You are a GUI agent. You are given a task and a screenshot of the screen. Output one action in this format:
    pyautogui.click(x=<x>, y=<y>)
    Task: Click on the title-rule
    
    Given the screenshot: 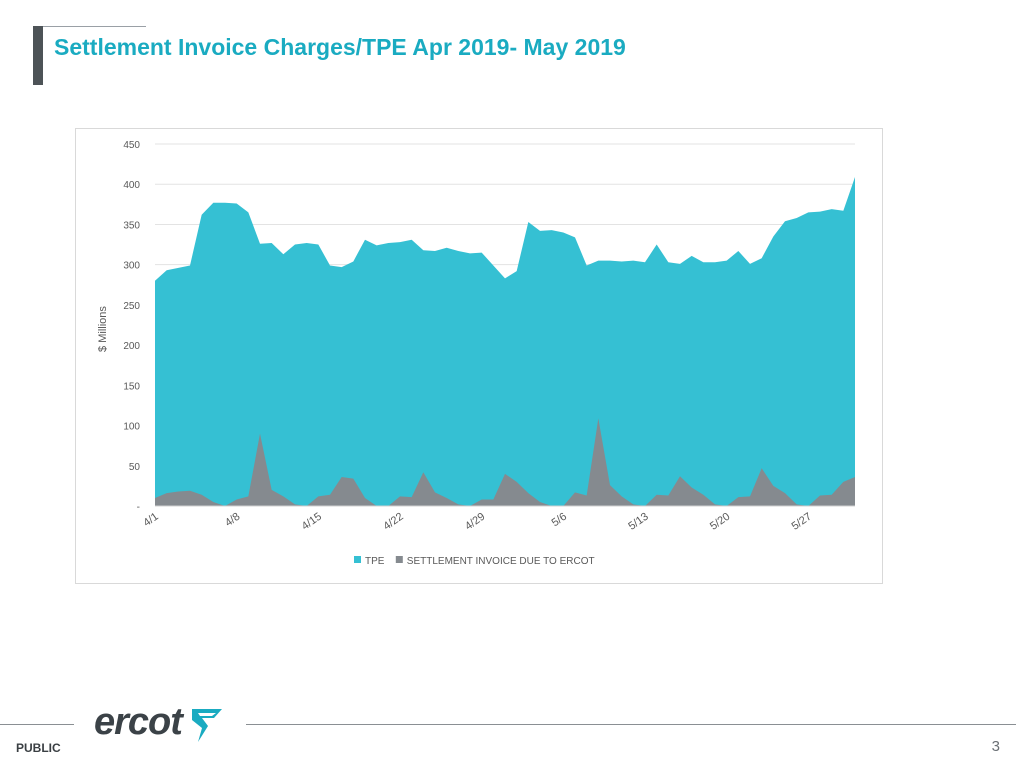 What is the action you would take?
    pyautogui.click(x=89, y=26)
    